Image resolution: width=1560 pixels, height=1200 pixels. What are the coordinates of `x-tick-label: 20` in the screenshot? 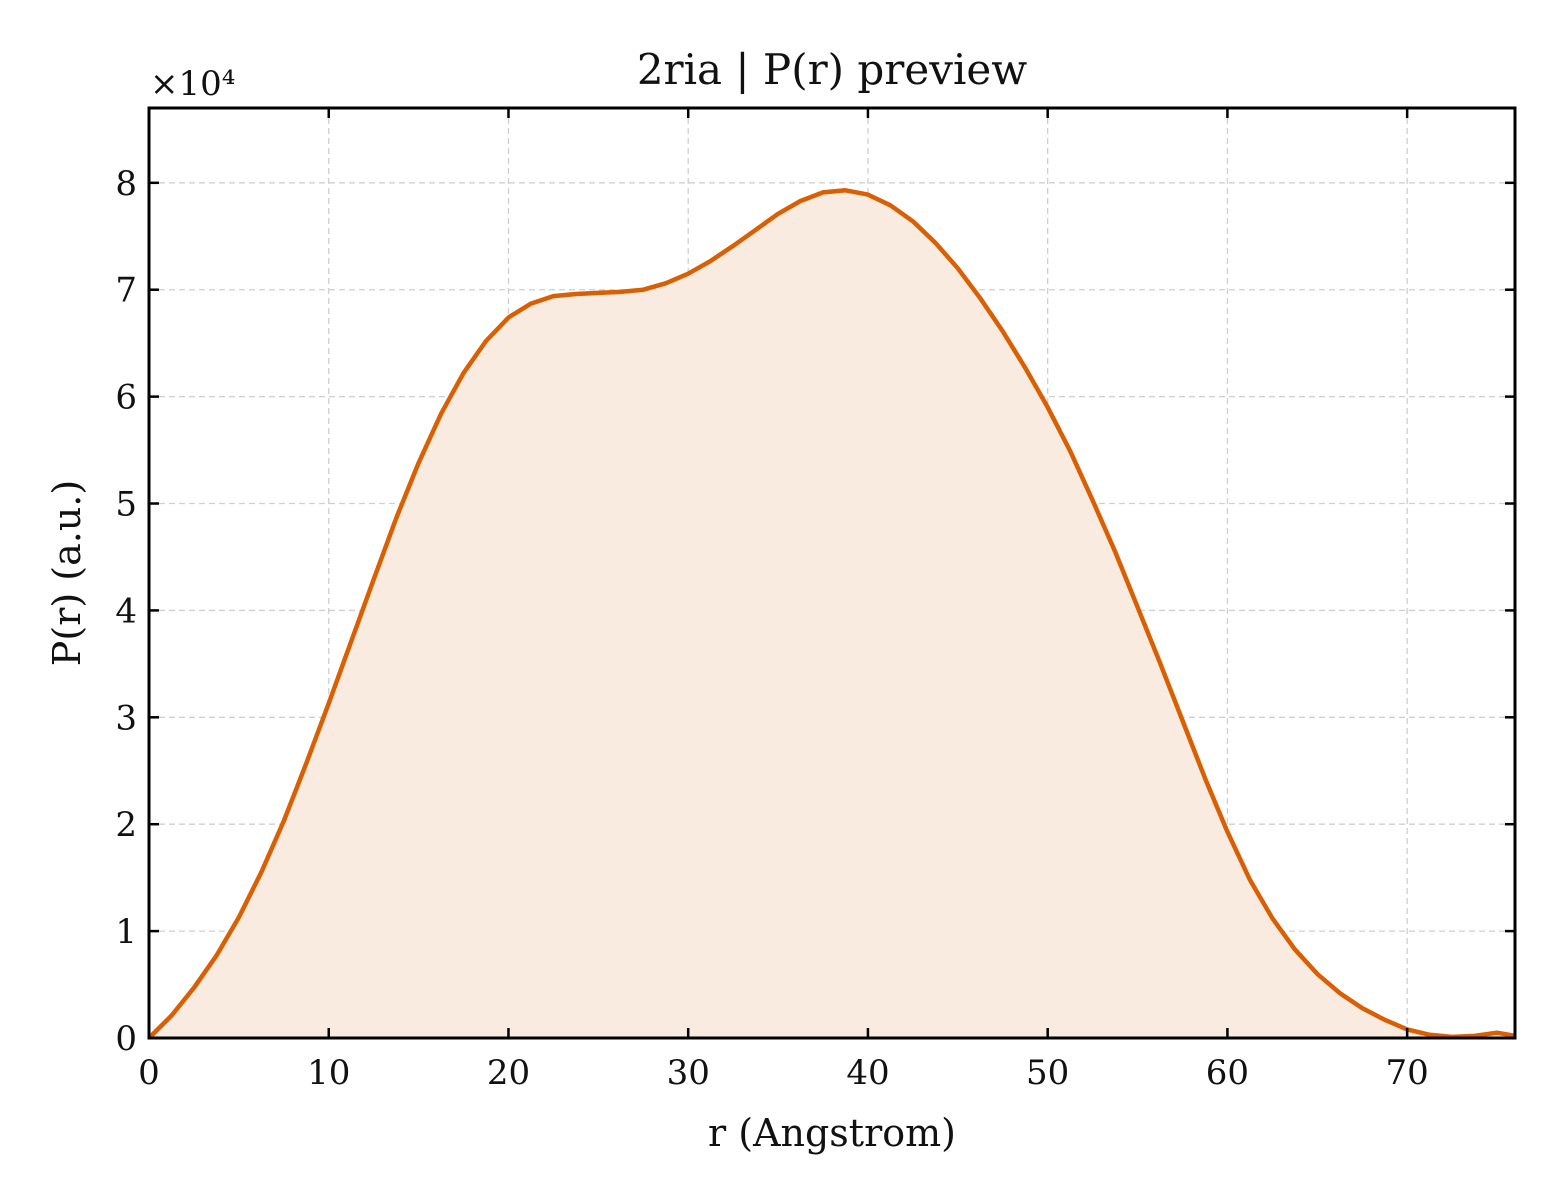 It's located at (508, 1073).